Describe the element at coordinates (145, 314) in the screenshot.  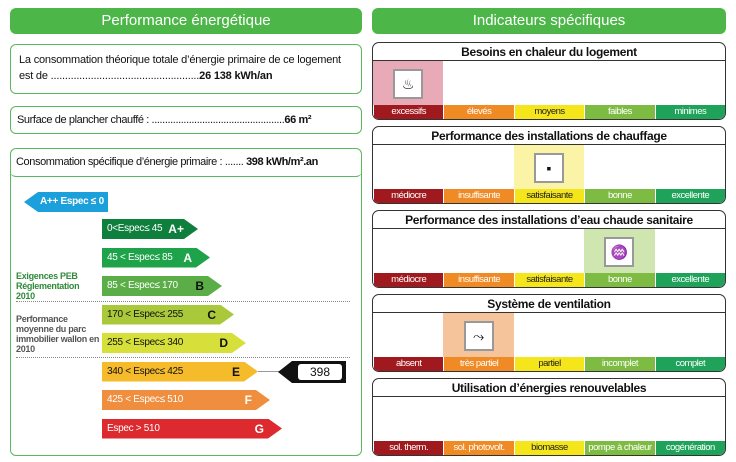
I see `energy-class-range: 170 < Espec≤ 255` at that location.